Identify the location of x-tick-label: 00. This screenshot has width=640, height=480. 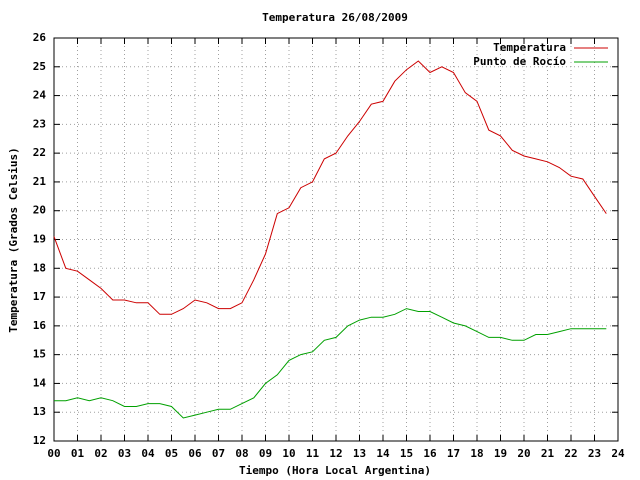
(53, 453).